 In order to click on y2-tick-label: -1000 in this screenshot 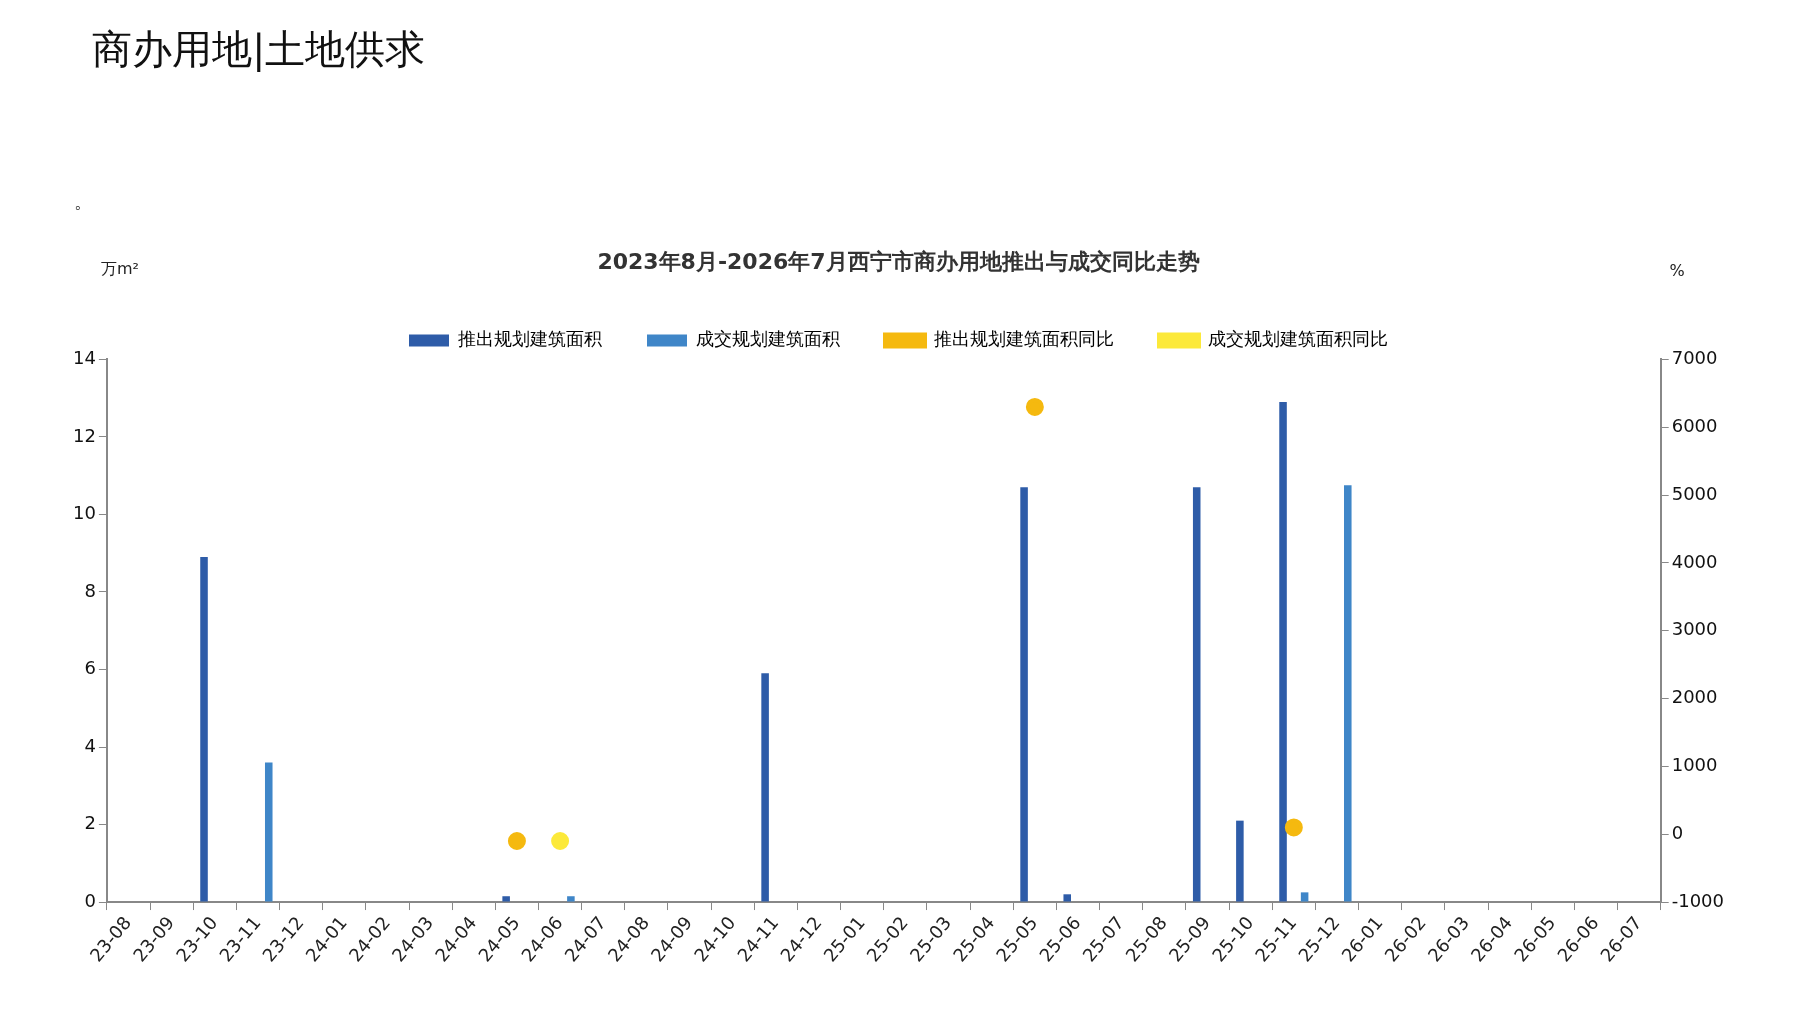, I will do `click(1698, 900)`.